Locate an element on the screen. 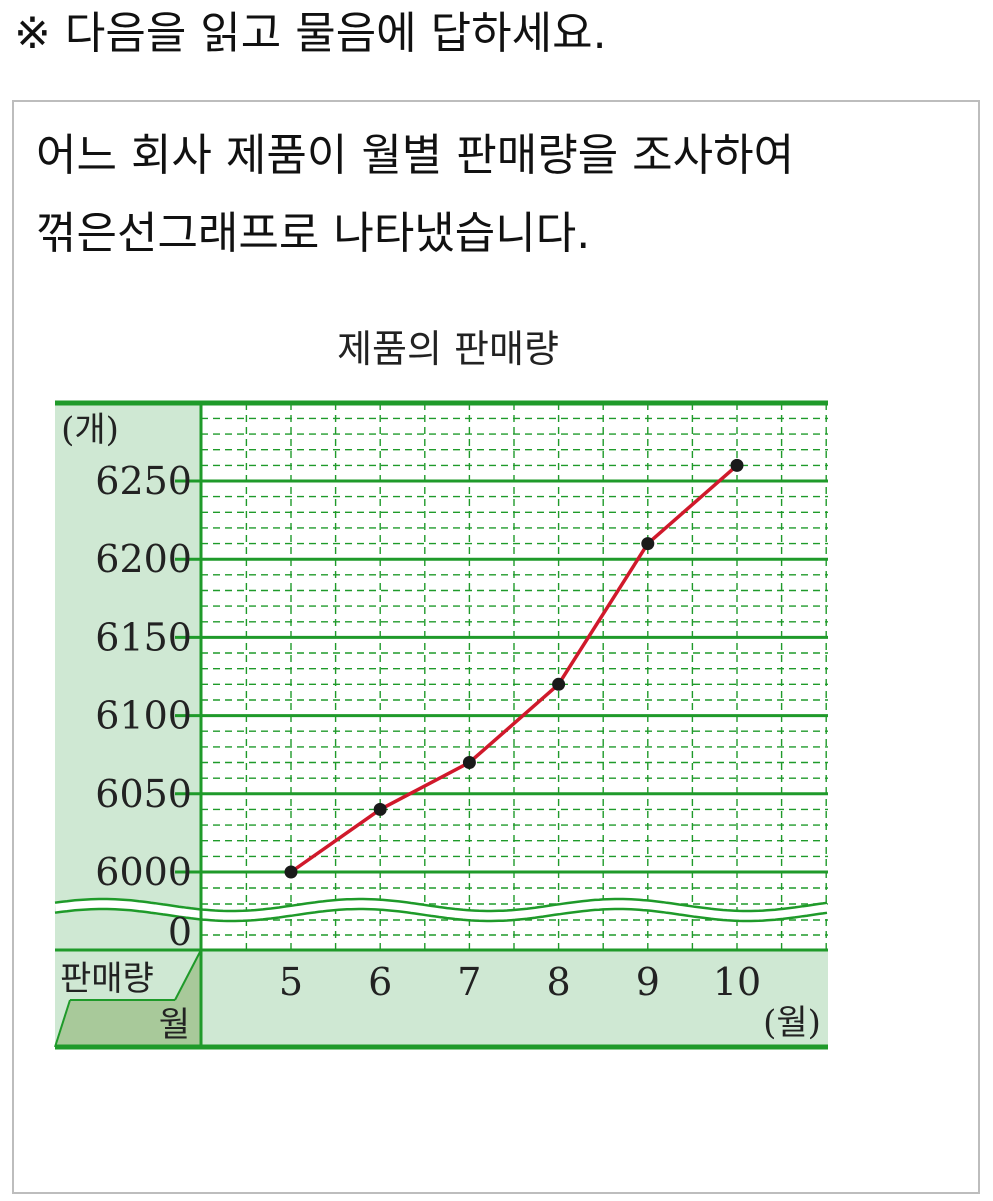  description-line-1: 어느 회사 제품이 월별 판매량을 조사하여 is located at coordinates (415, 155).